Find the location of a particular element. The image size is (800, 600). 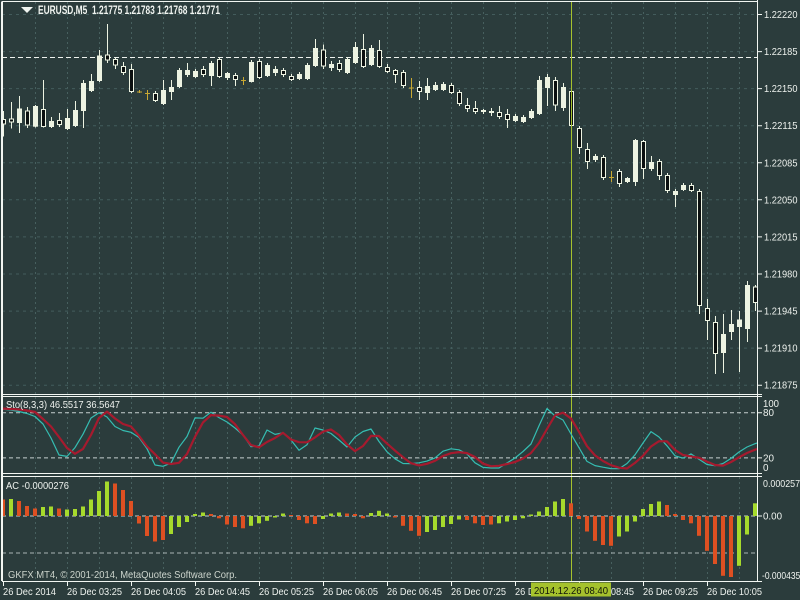

svg-text: 26 Dec 04:05 is located at coordinates (158, 592).